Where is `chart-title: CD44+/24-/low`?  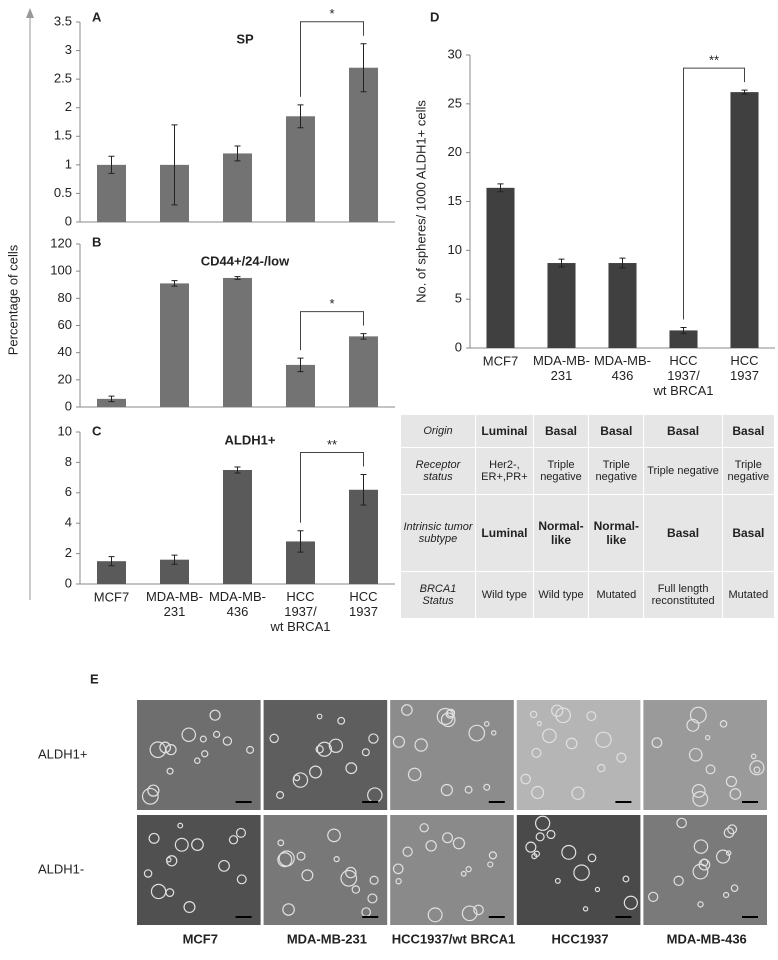
chart-title: CD44+/24-/low is located at coordinates (245, 260).